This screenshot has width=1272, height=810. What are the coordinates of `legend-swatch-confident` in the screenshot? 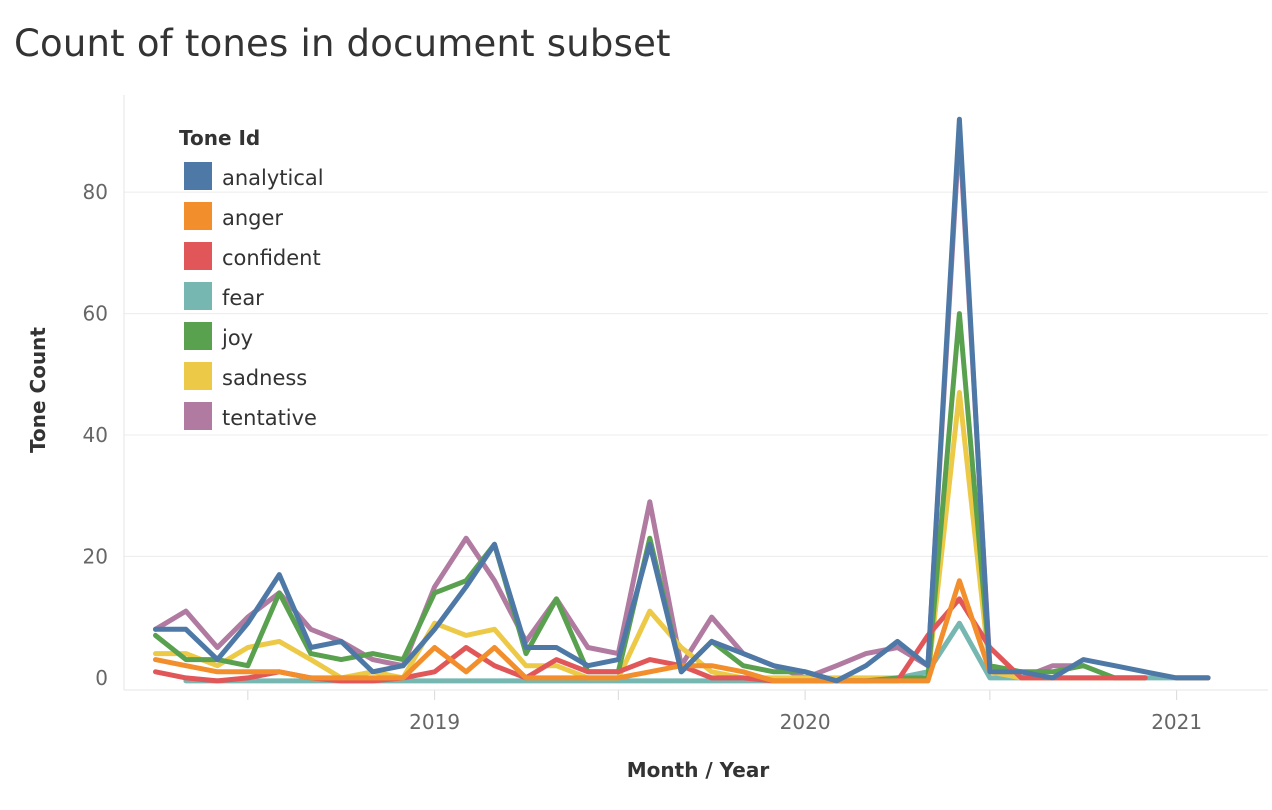 It's located at (198, 256).